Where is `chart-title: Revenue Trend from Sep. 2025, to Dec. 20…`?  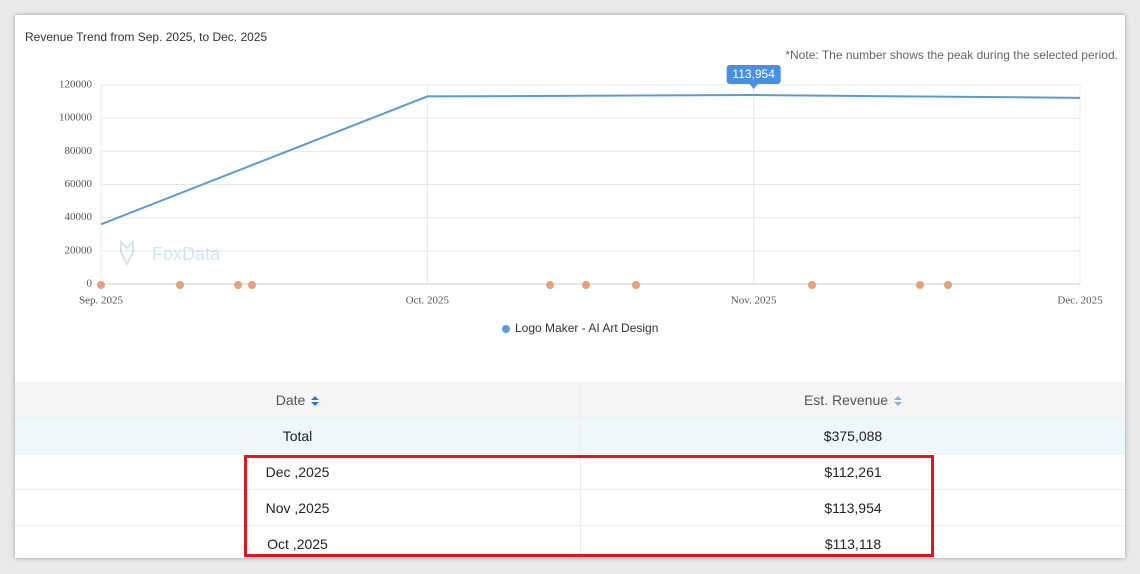 chart-title: Revenue Trend from Sep. 2025, to Dec. 20… is located at coordinates (146, 37).